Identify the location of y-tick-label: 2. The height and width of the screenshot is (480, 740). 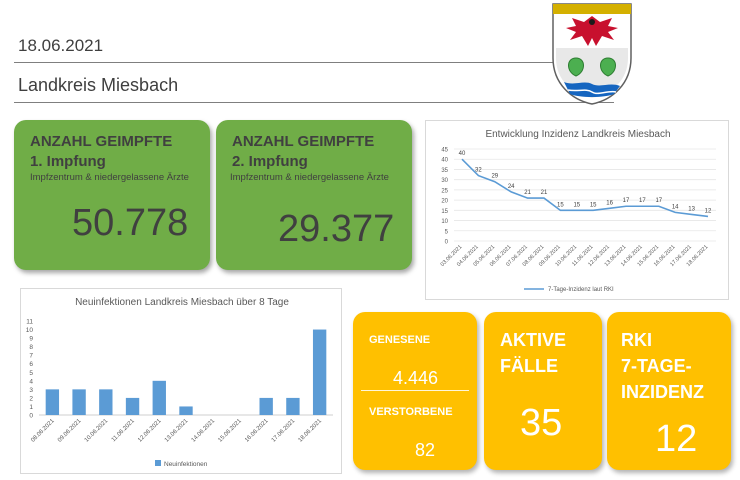
(31, 398).